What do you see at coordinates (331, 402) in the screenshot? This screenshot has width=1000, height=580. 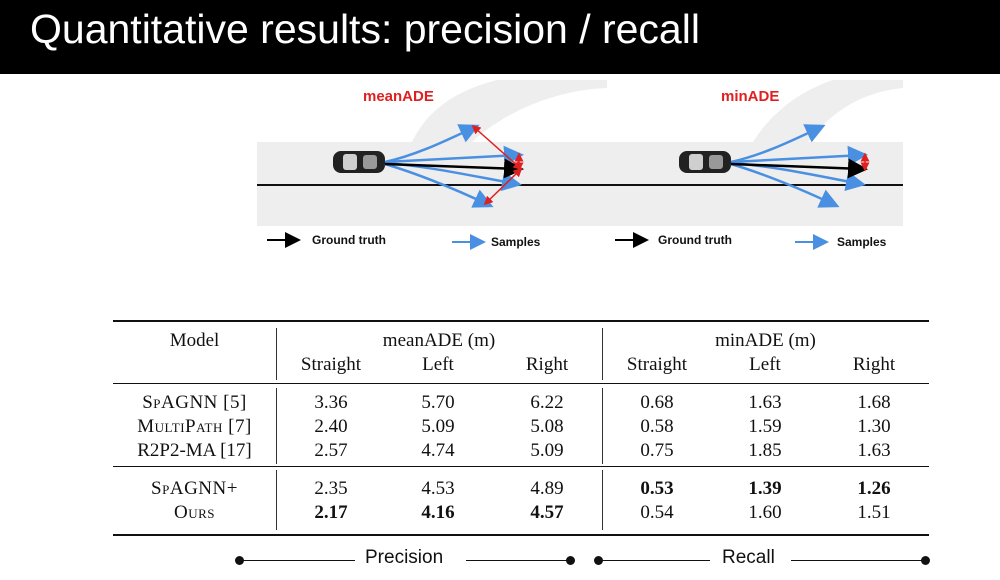 I see `table-cell: 3.36` at bounding box center [331, 402].